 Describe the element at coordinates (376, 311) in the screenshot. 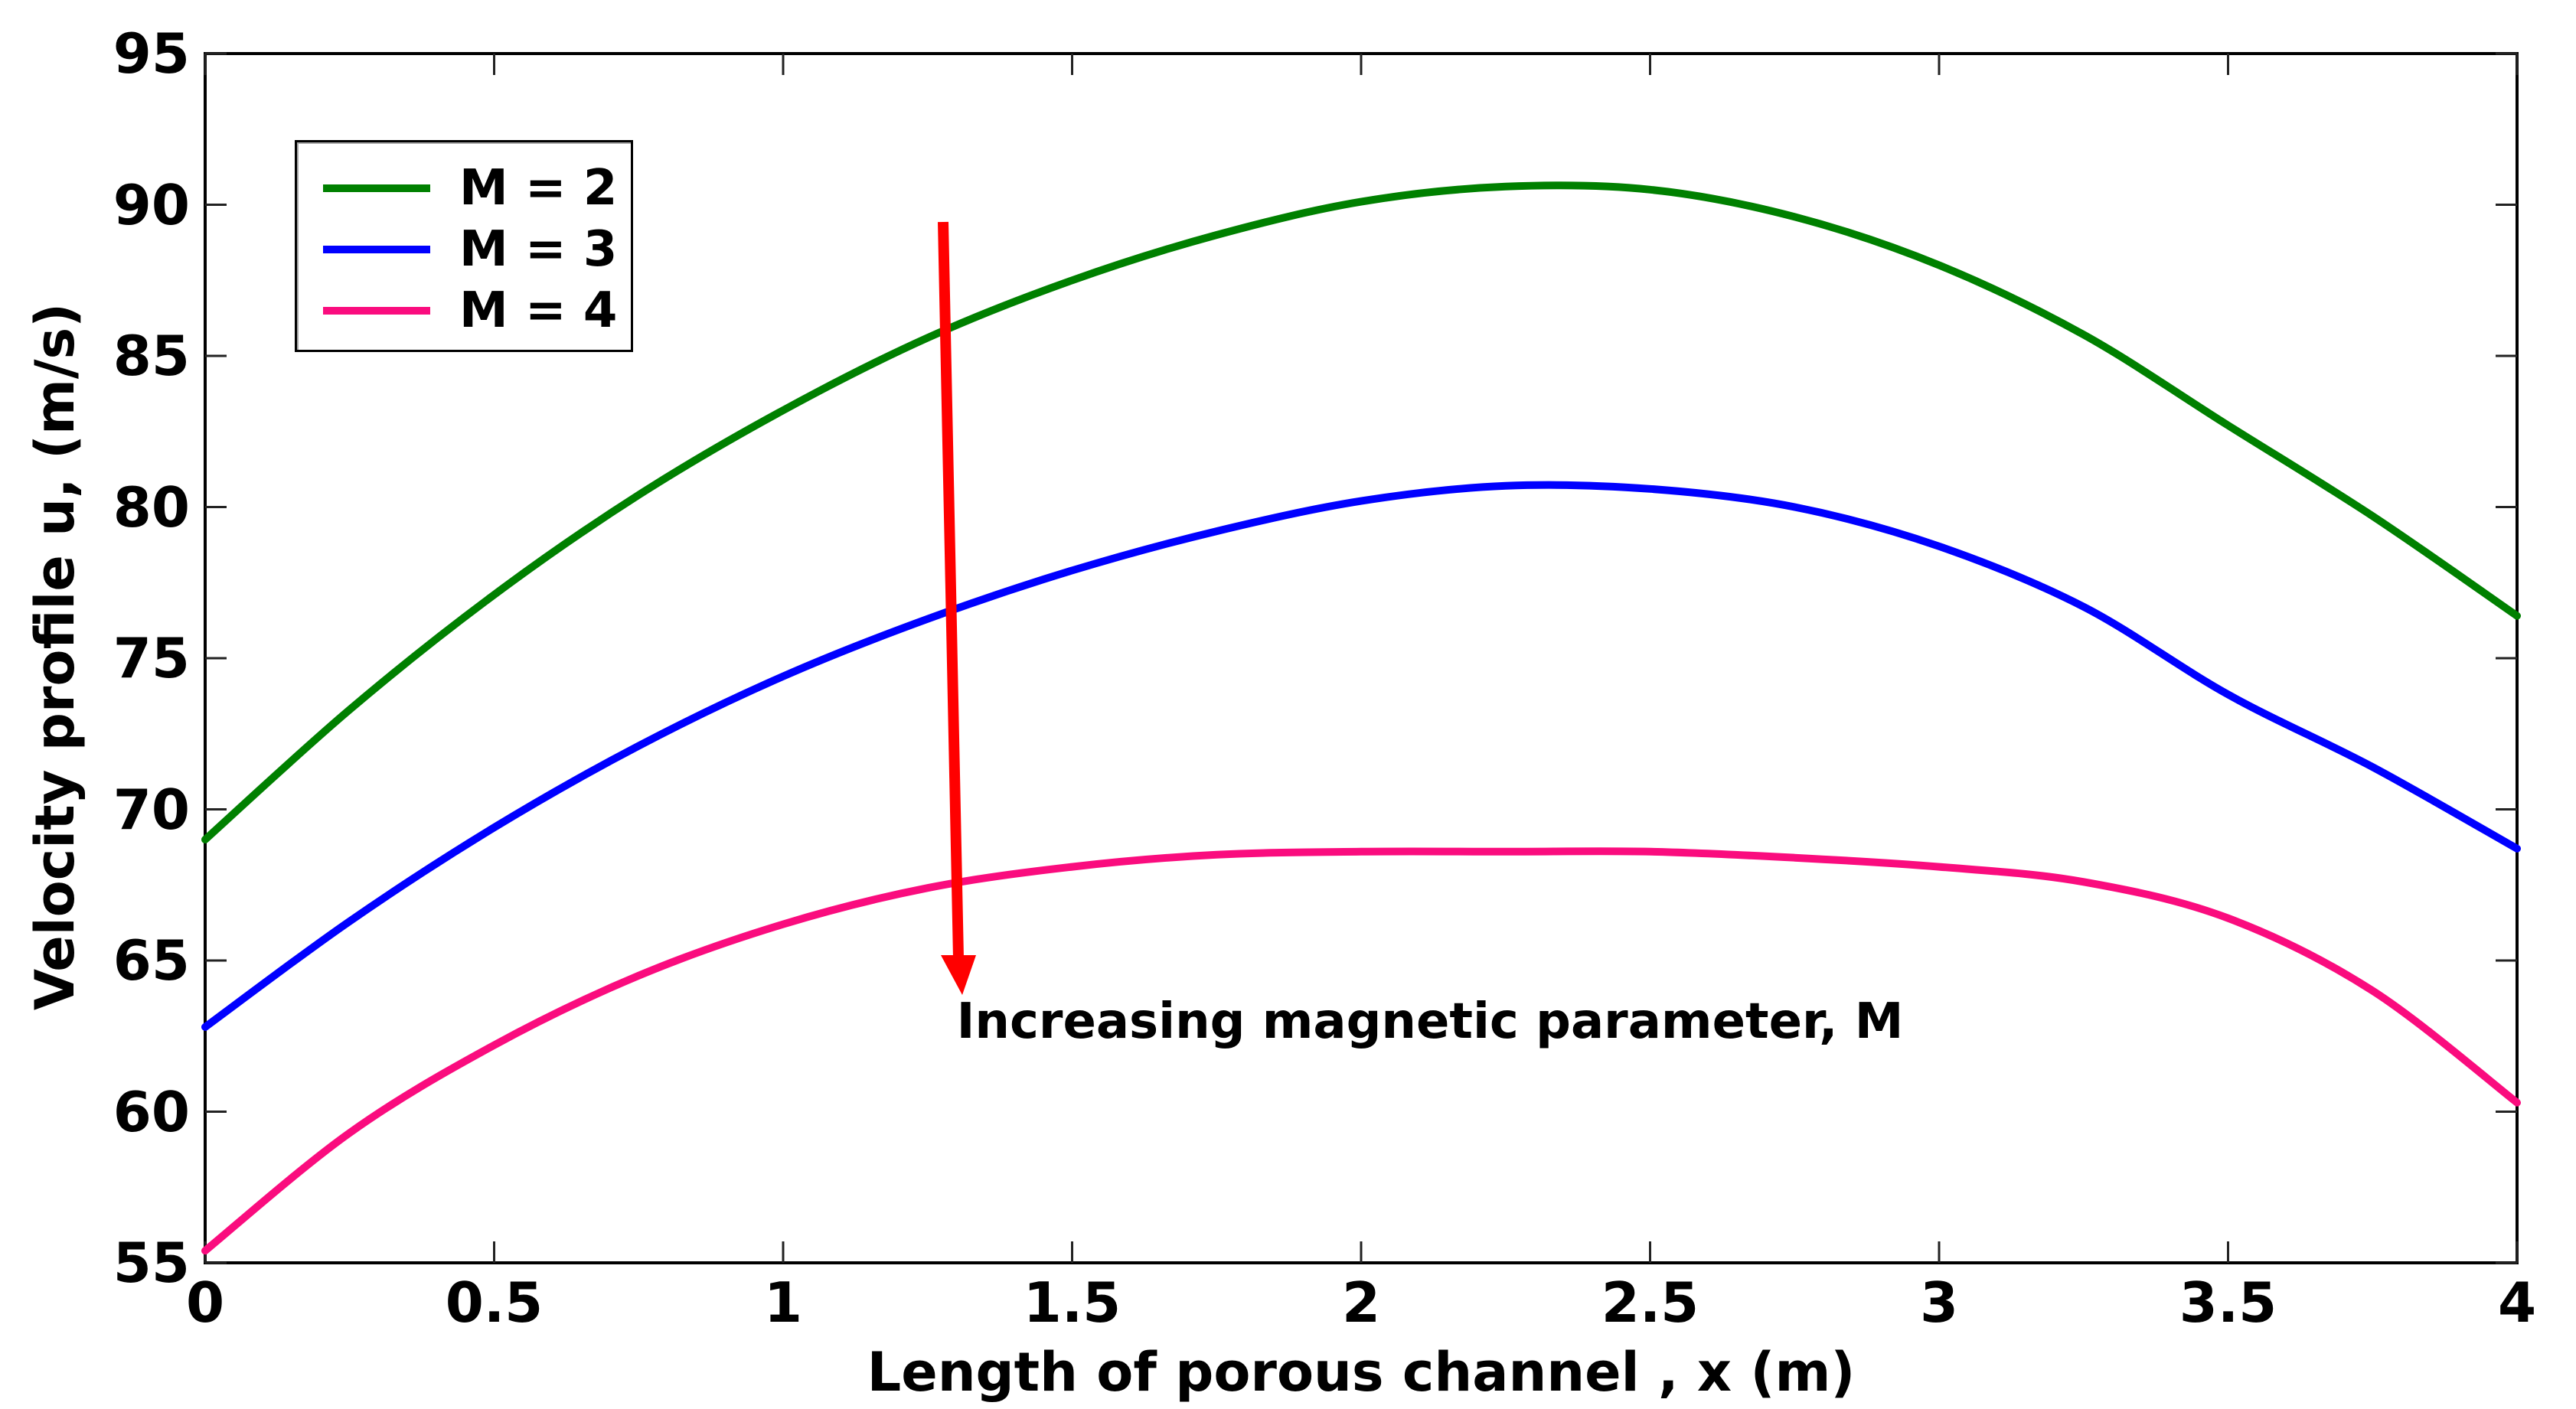

I see `legend-line-m4-swatch` at that location.